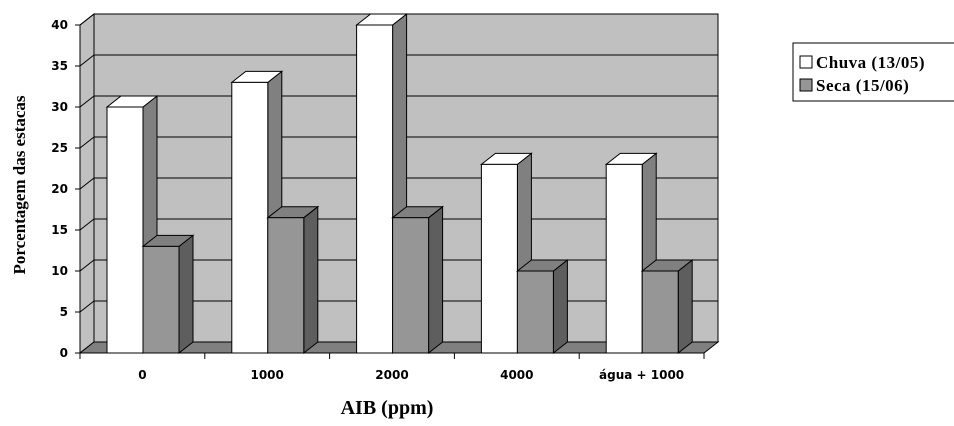 The image size is (954, 426). I want to click on x-tick-label: 0, so click(142, 375).